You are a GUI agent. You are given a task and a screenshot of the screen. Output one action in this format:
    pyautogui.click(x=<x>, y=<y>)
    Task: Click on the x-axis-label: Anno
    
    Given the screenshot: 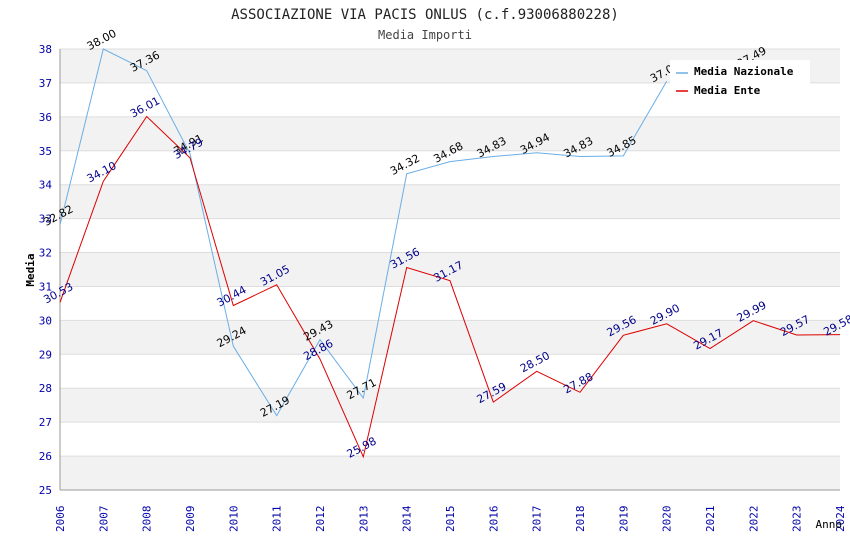 What is the action you would take?
    pyautogui.click(x=829, y=524)
    